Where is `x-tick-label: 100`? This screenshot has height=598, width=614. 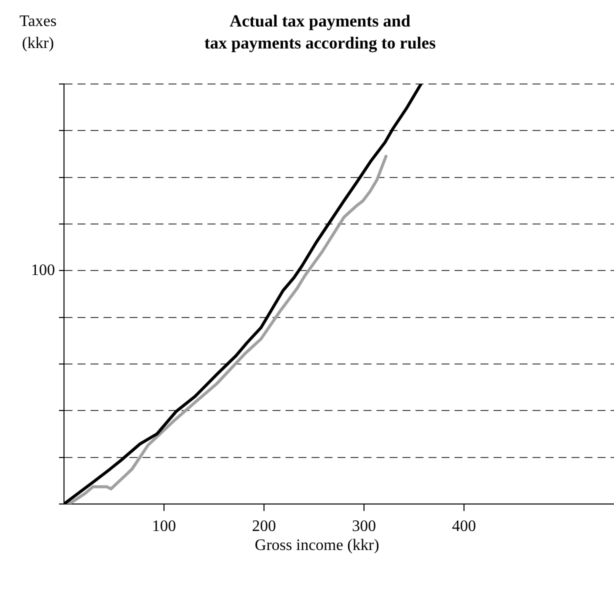 x-tick-label: 100 is located at coordinates (164, 526).